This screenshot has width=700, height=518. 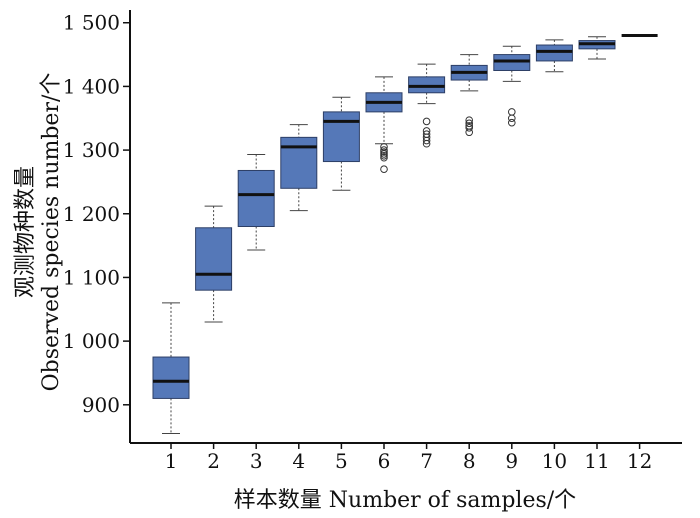 I want to click on x-tick-label: 7, so click(x=426, y=461).